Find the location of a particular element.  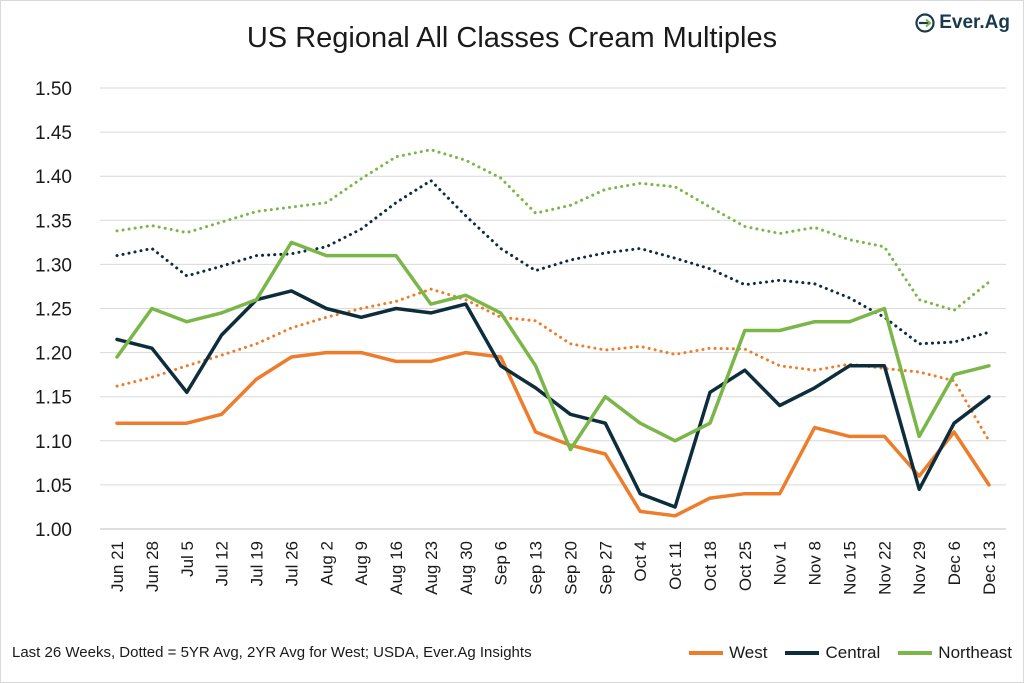

x-tick-label: Jun 28 is located at coordinates (152, 566).